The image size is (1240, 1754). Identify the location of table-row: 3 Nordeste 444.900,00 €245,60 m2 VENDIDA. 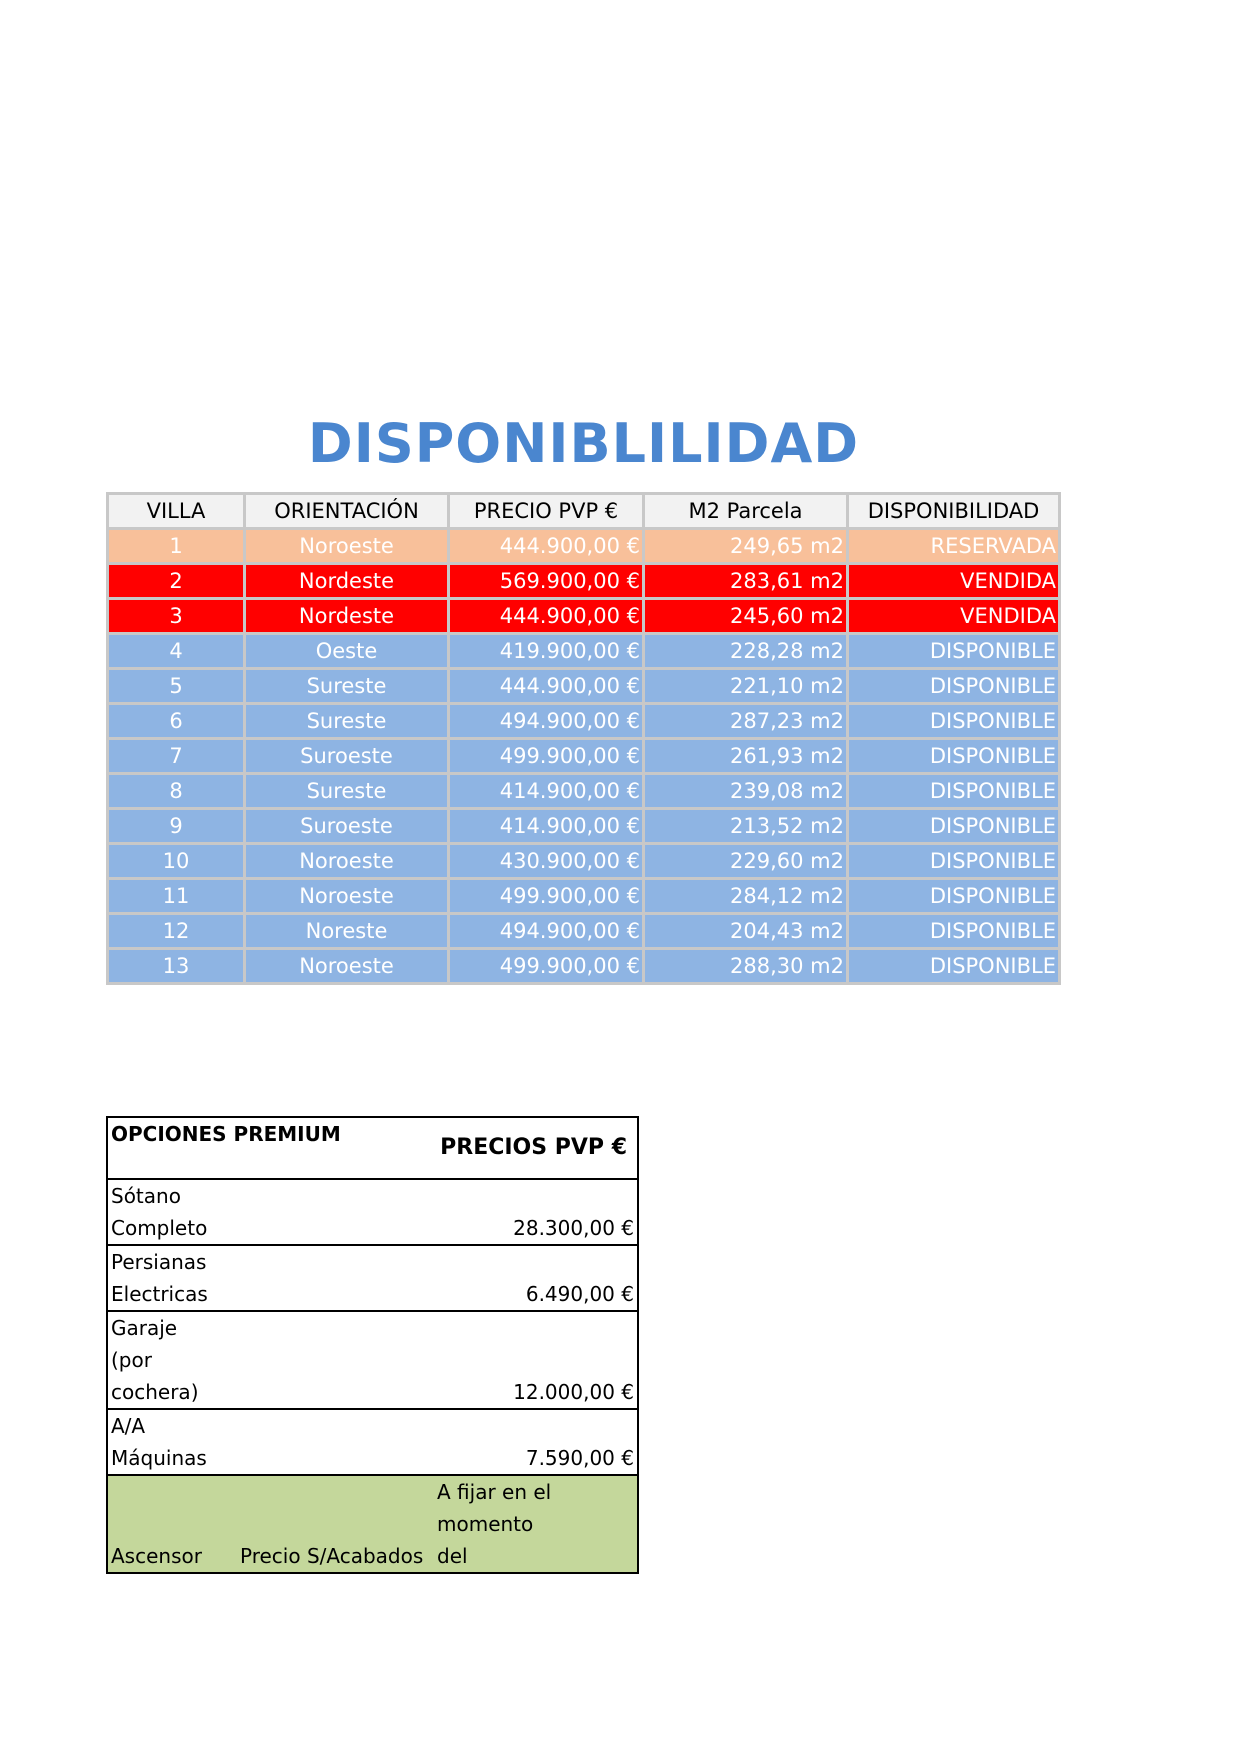
(583, 616).